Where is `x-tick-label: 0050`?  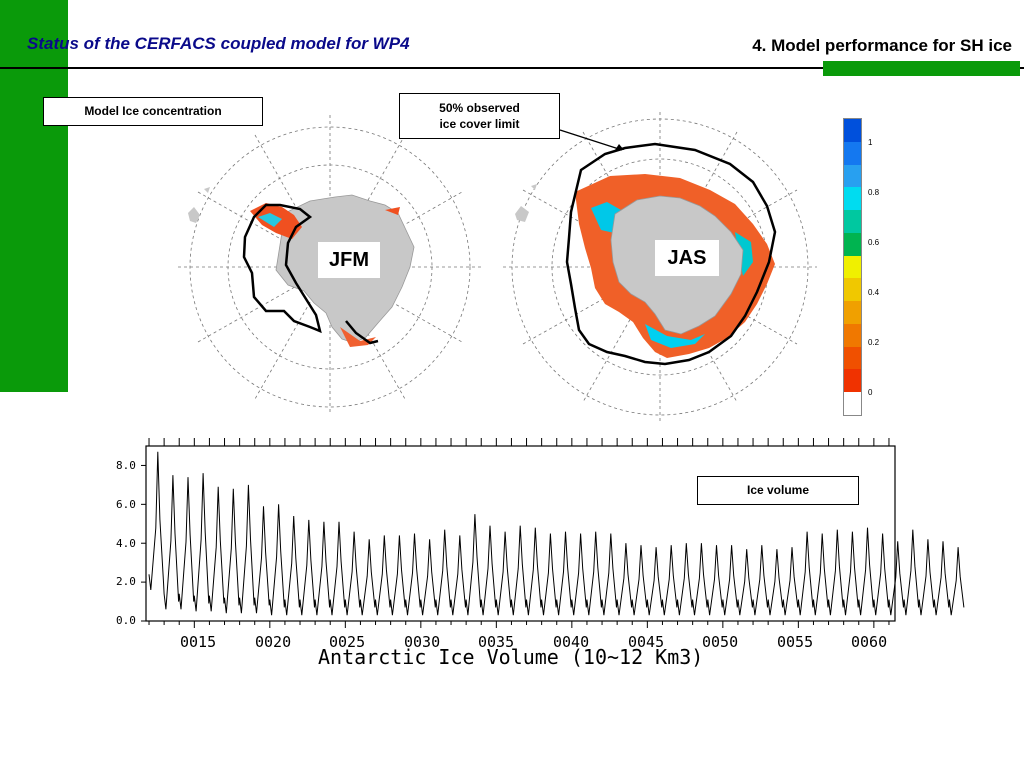 x-tick-label: 0050 is located at coordinates (720, 642).